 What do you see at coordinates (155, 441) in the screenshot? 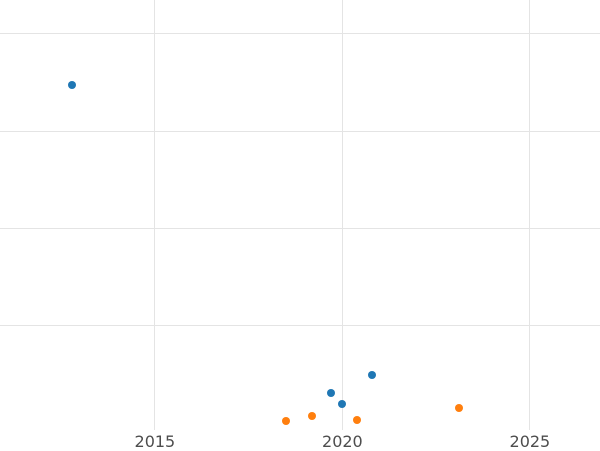
I see `x-tick-label: 2015` at bounding box center [155, 441].